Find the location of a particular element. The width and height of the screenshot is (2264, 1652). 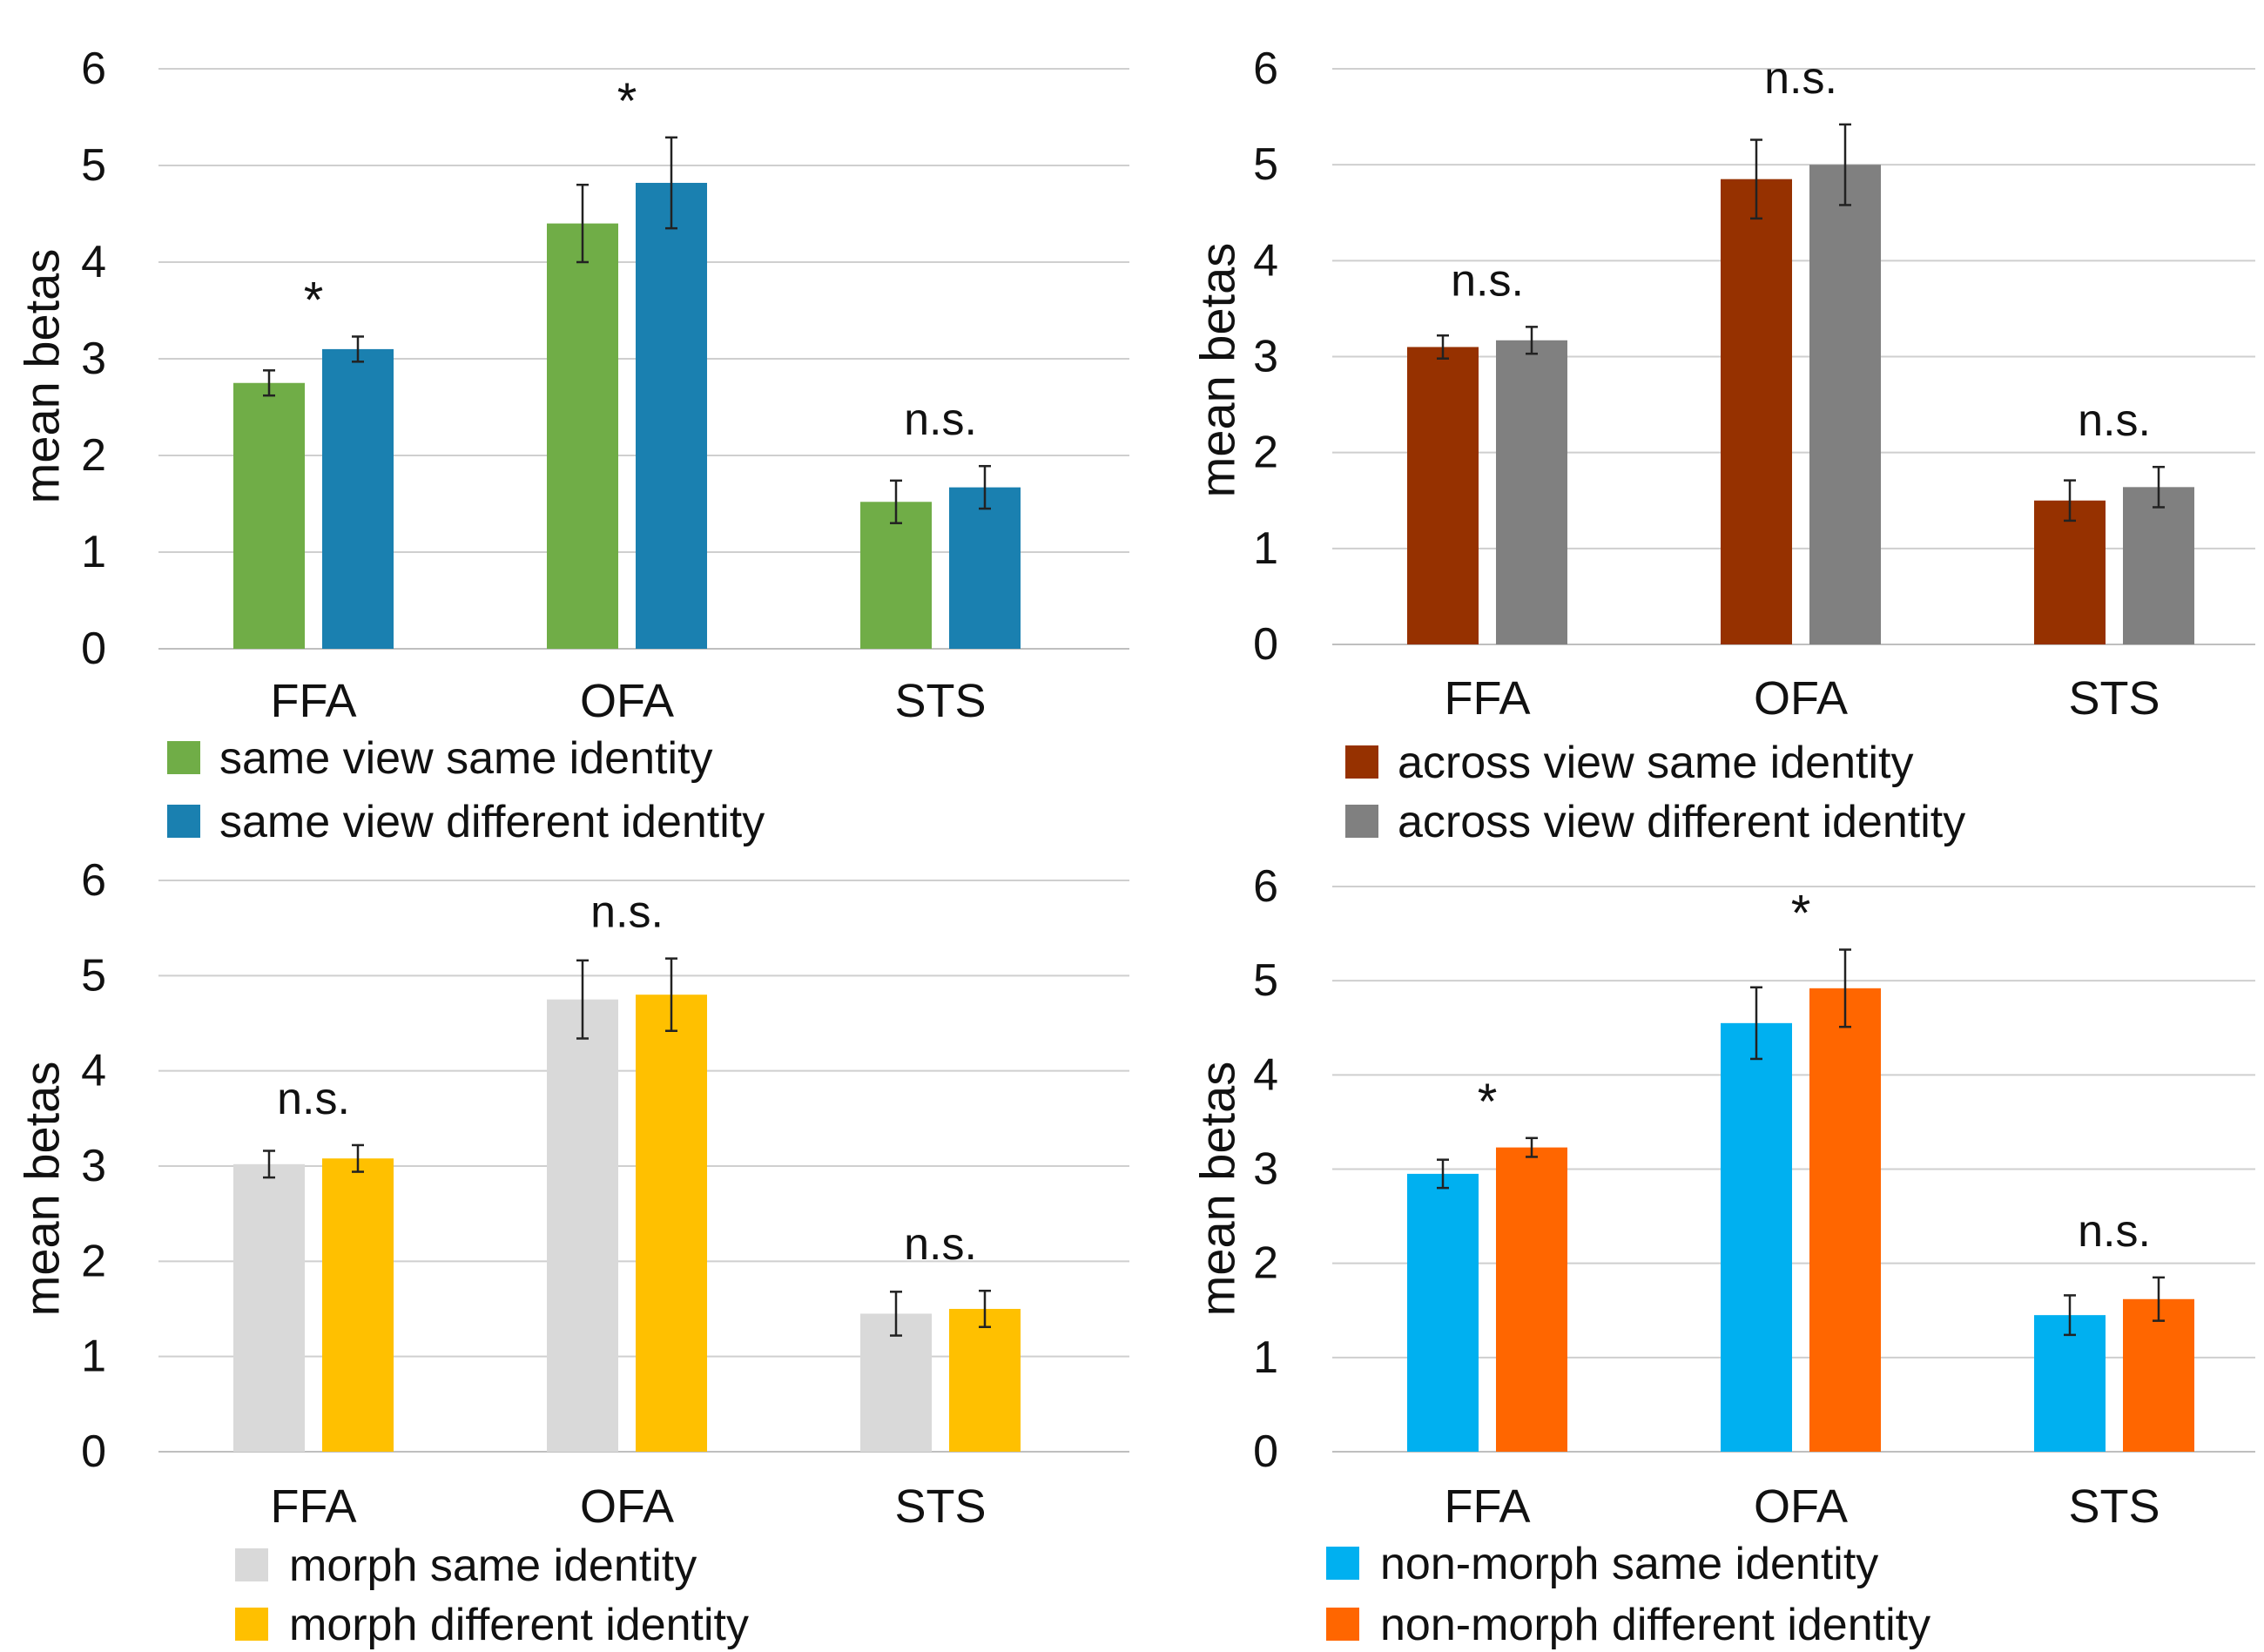

legend-label-series-2: across view different identity is located at coordinates (1681, 822).